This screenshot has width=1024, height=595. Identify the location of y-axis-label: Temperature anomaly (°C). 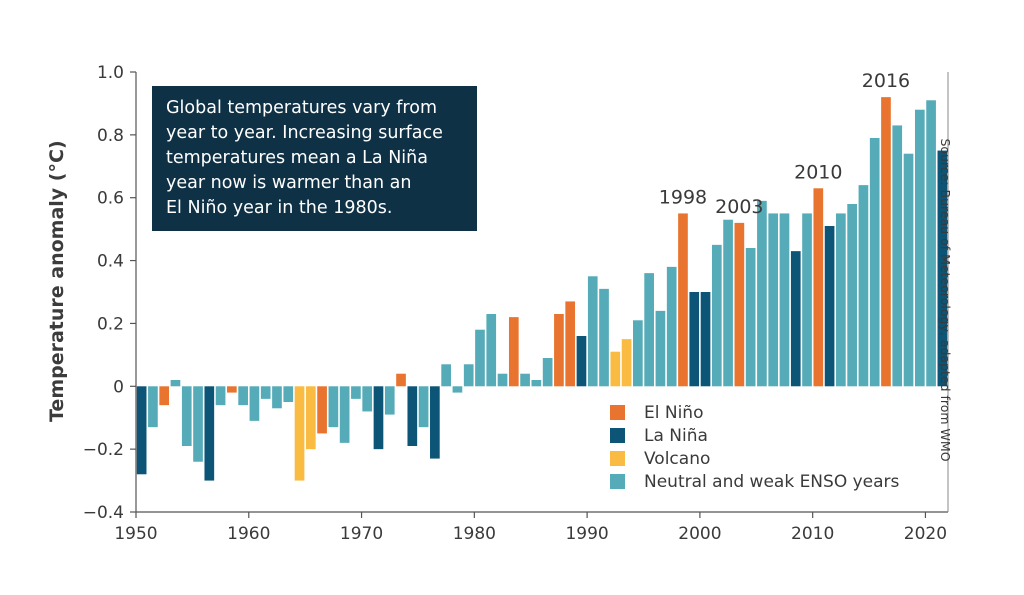
(57, 281).